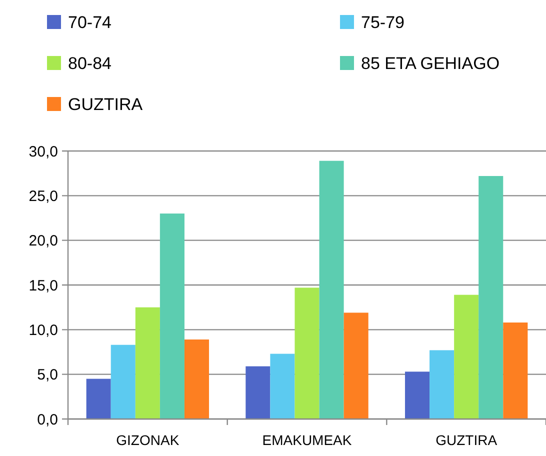  Describe the element at coordinates (43, 151) in the screenshot. I see `y-tick-label: 30,0` at that location.